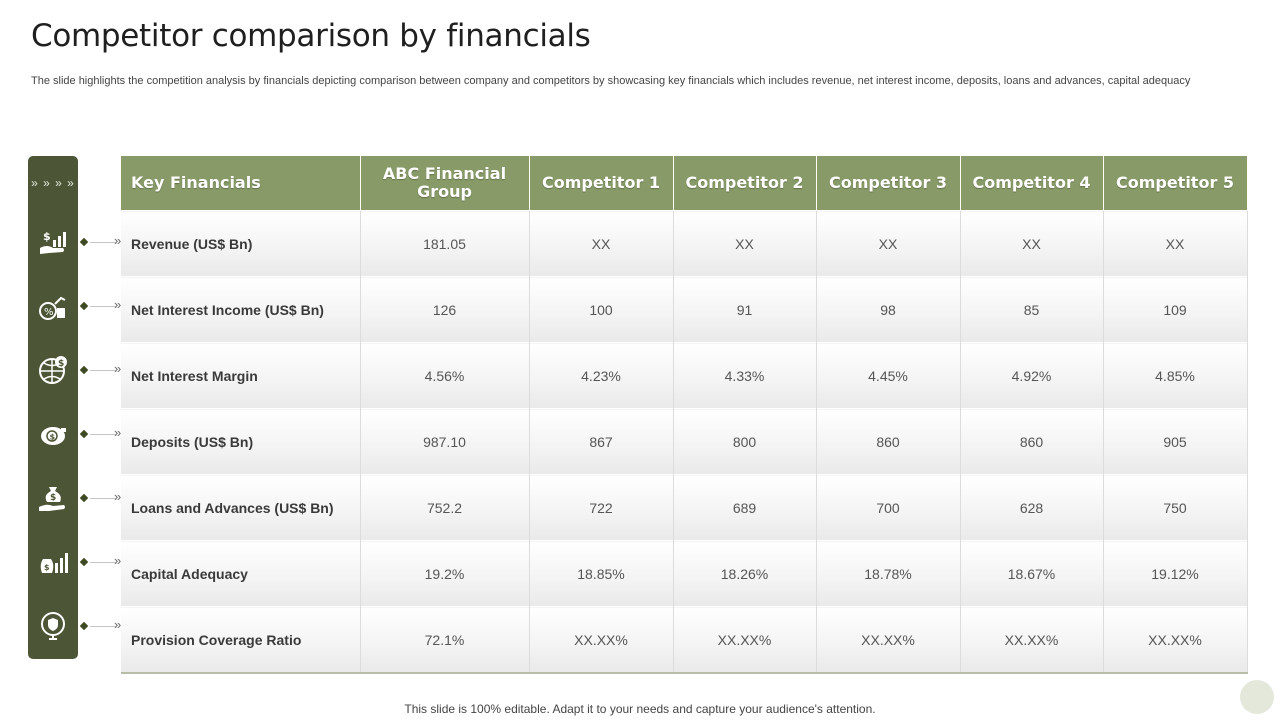 Image resolution: width=1280 pixels, height=720 pixels. I want to click on header-abc-financial-group: ABC Financial Group, so click(445, 183).